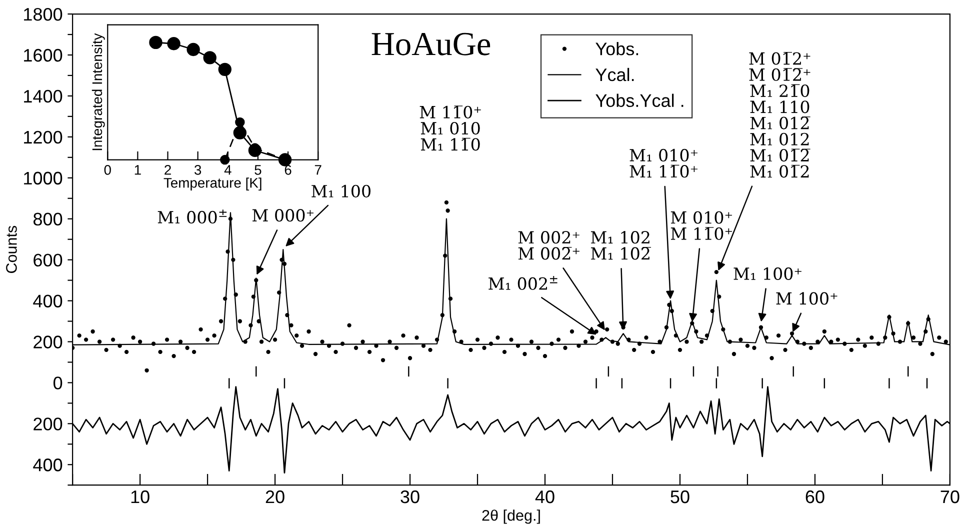 Image resolution: width=961 pixels, height=529 pixels. I want to click on y-tick-label: 1600, so click(43, 55).